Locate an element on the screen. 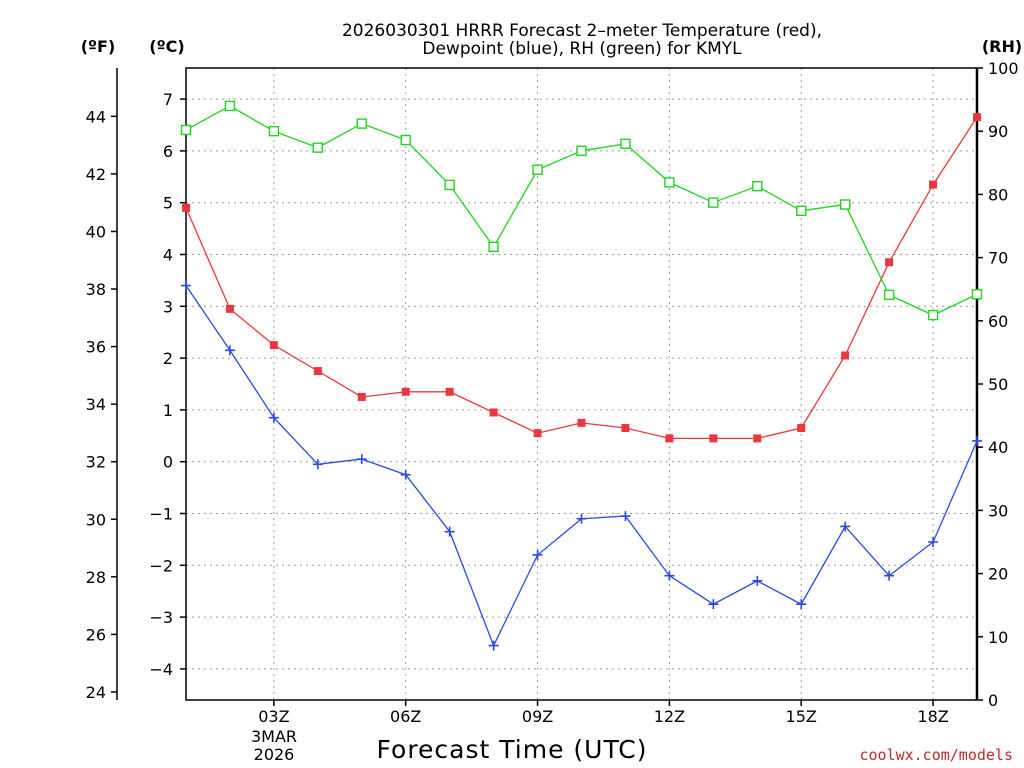 This screenshot has width=1024, height=768. fahrenheit-tick-label: 40 is located at coordinates (96, 231).